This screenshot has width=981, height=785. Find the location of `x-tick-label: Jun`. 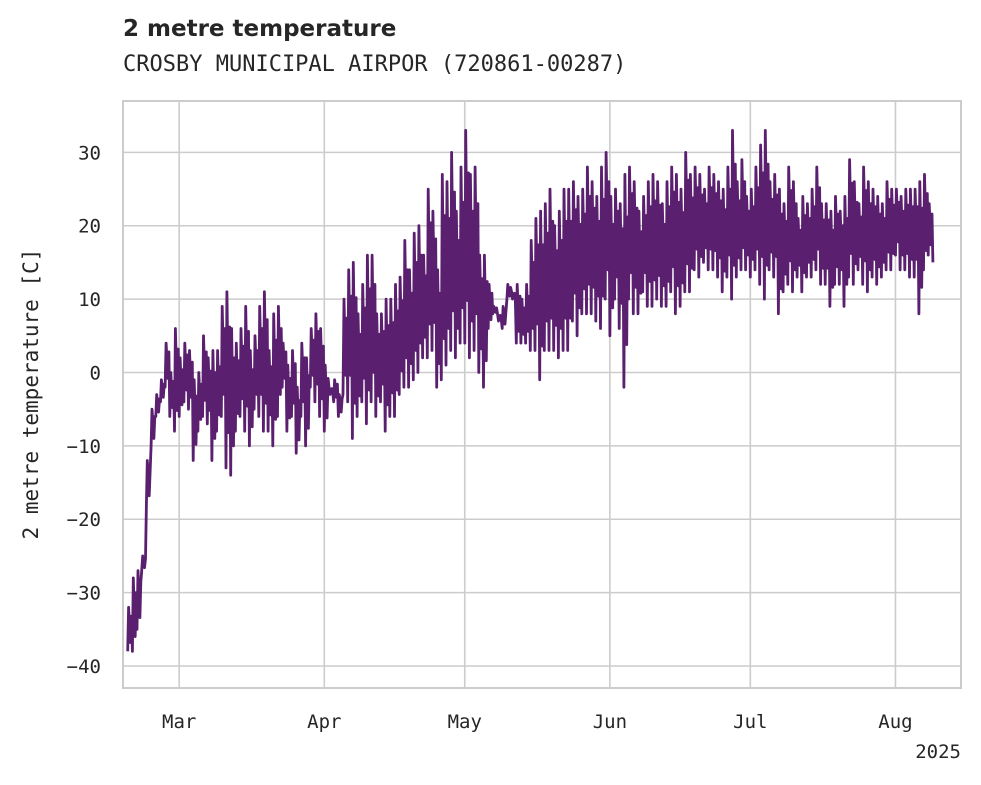

x-tick-label: Jun is located at coordinates (610, 722).